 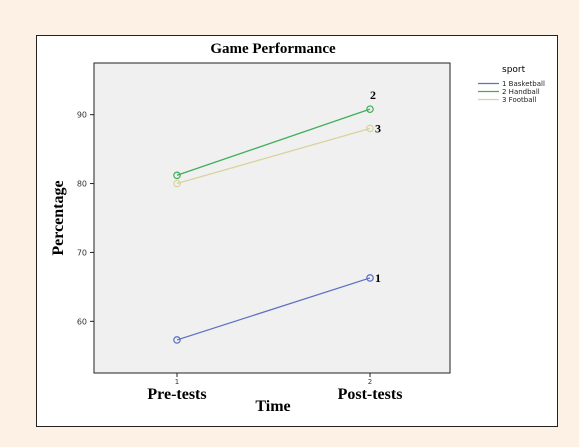 I want to click on series-end-label-3: 3, so click(x=378, y=128).